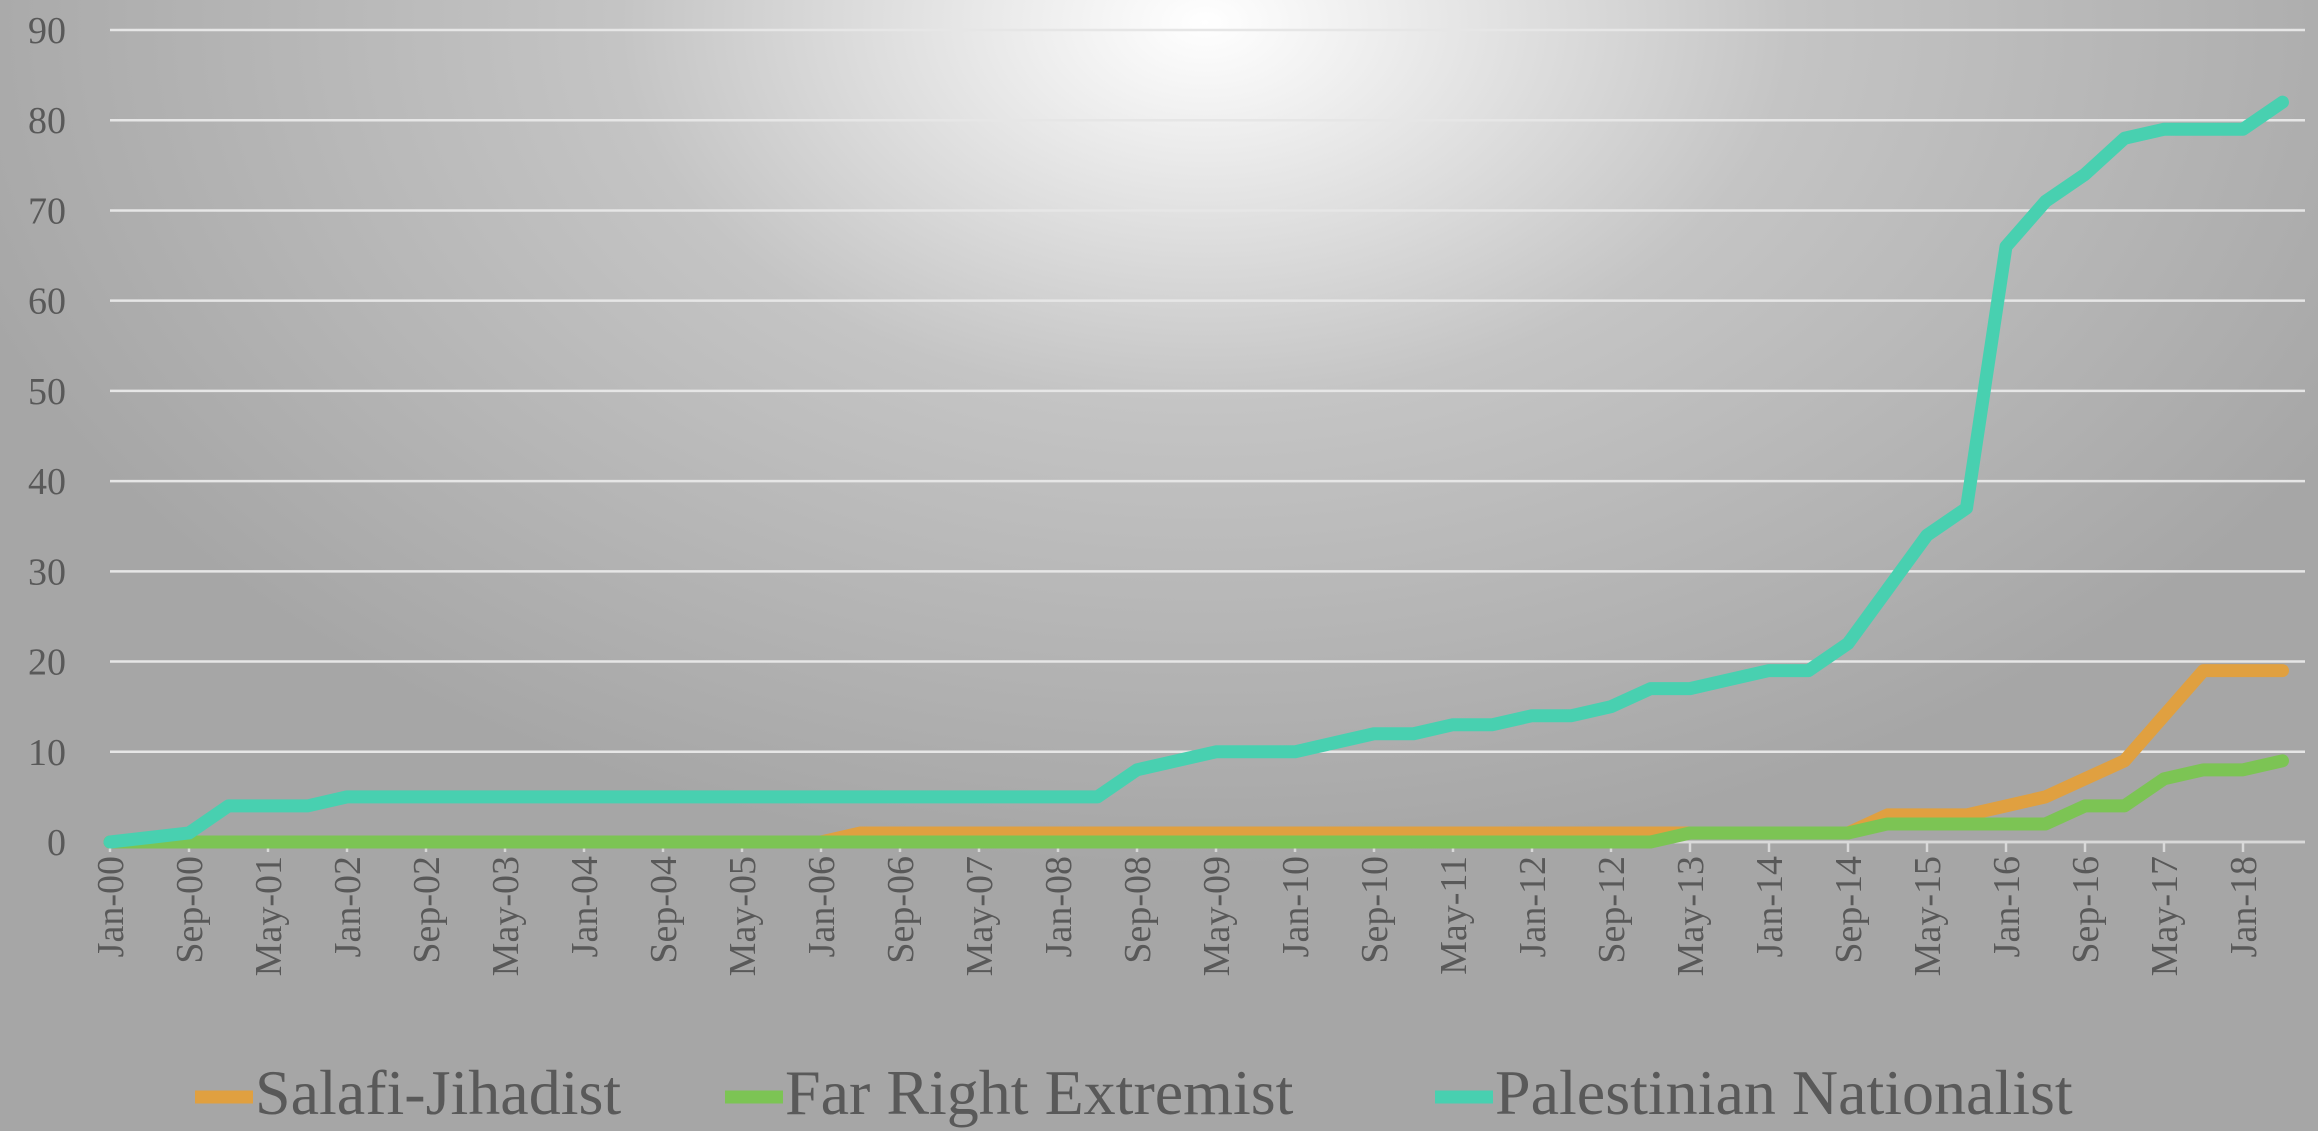 The height and width of the screenshot is (1131, 2318). I want to click on x-tick-label: Jan-18, so click(2244, 906).